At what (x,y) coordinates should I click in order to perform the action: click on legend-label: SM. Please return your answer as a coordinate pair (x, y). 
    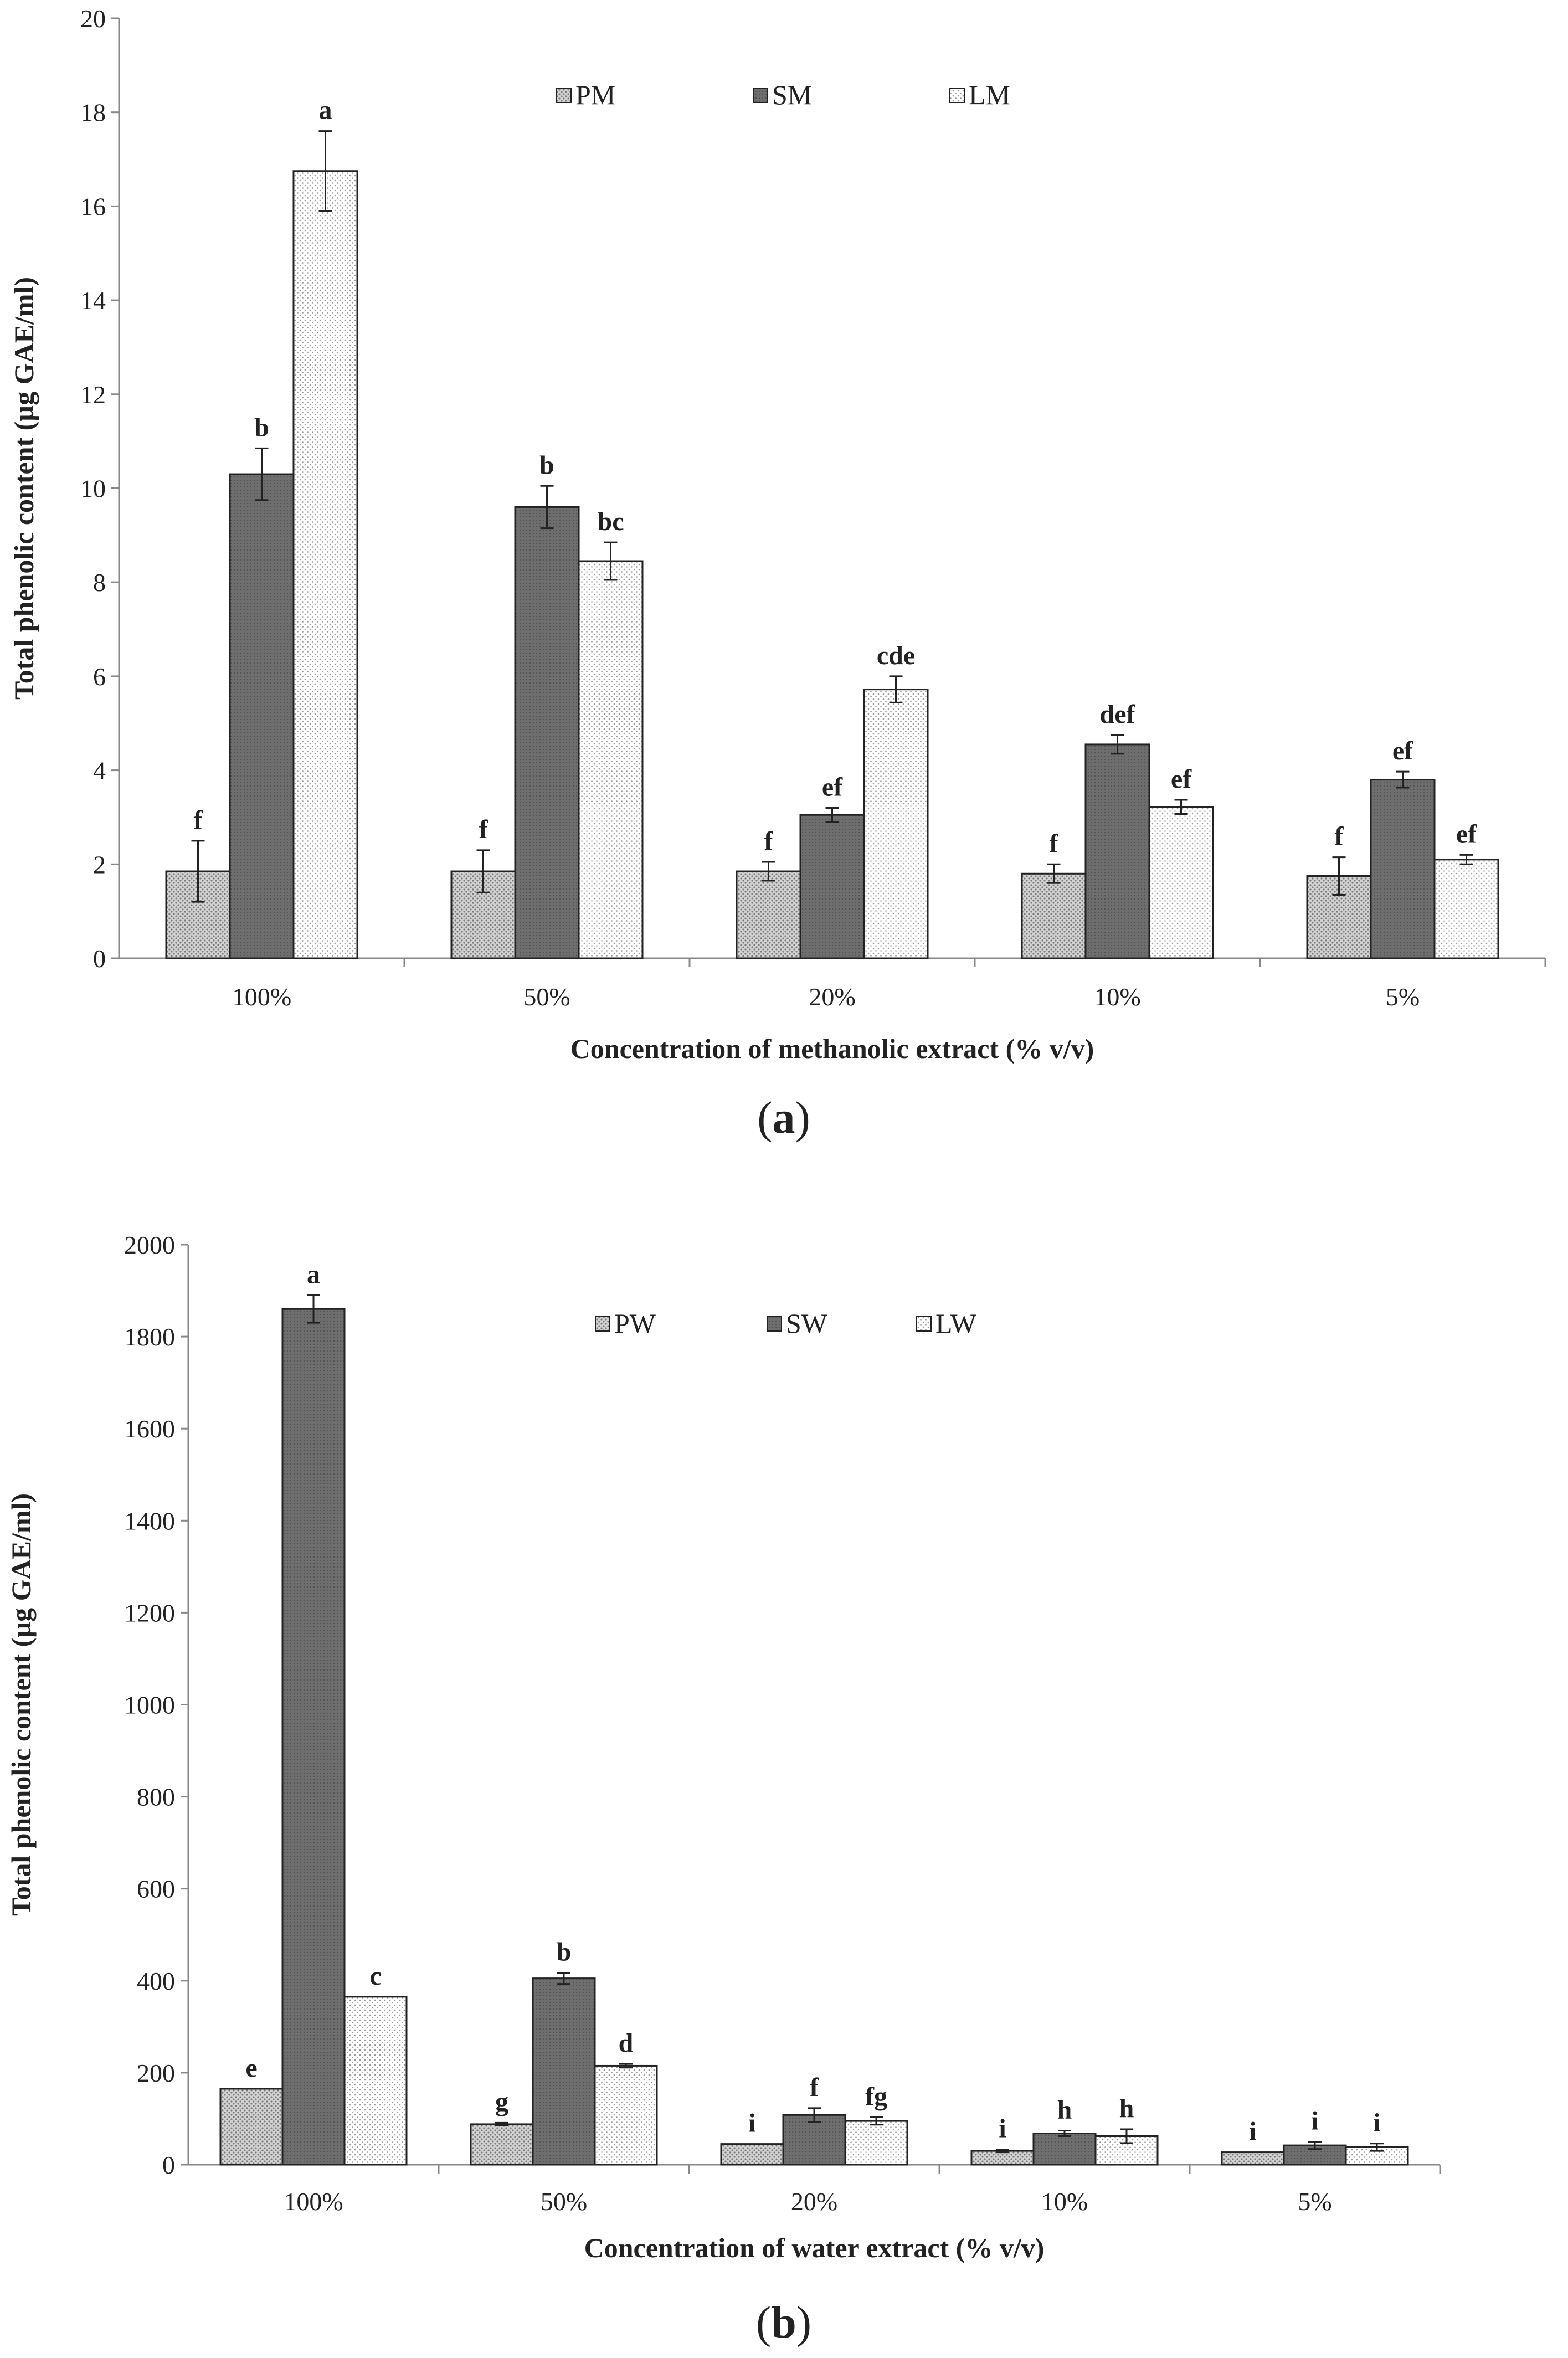
    Looking at the image, I should click on (792, 95).